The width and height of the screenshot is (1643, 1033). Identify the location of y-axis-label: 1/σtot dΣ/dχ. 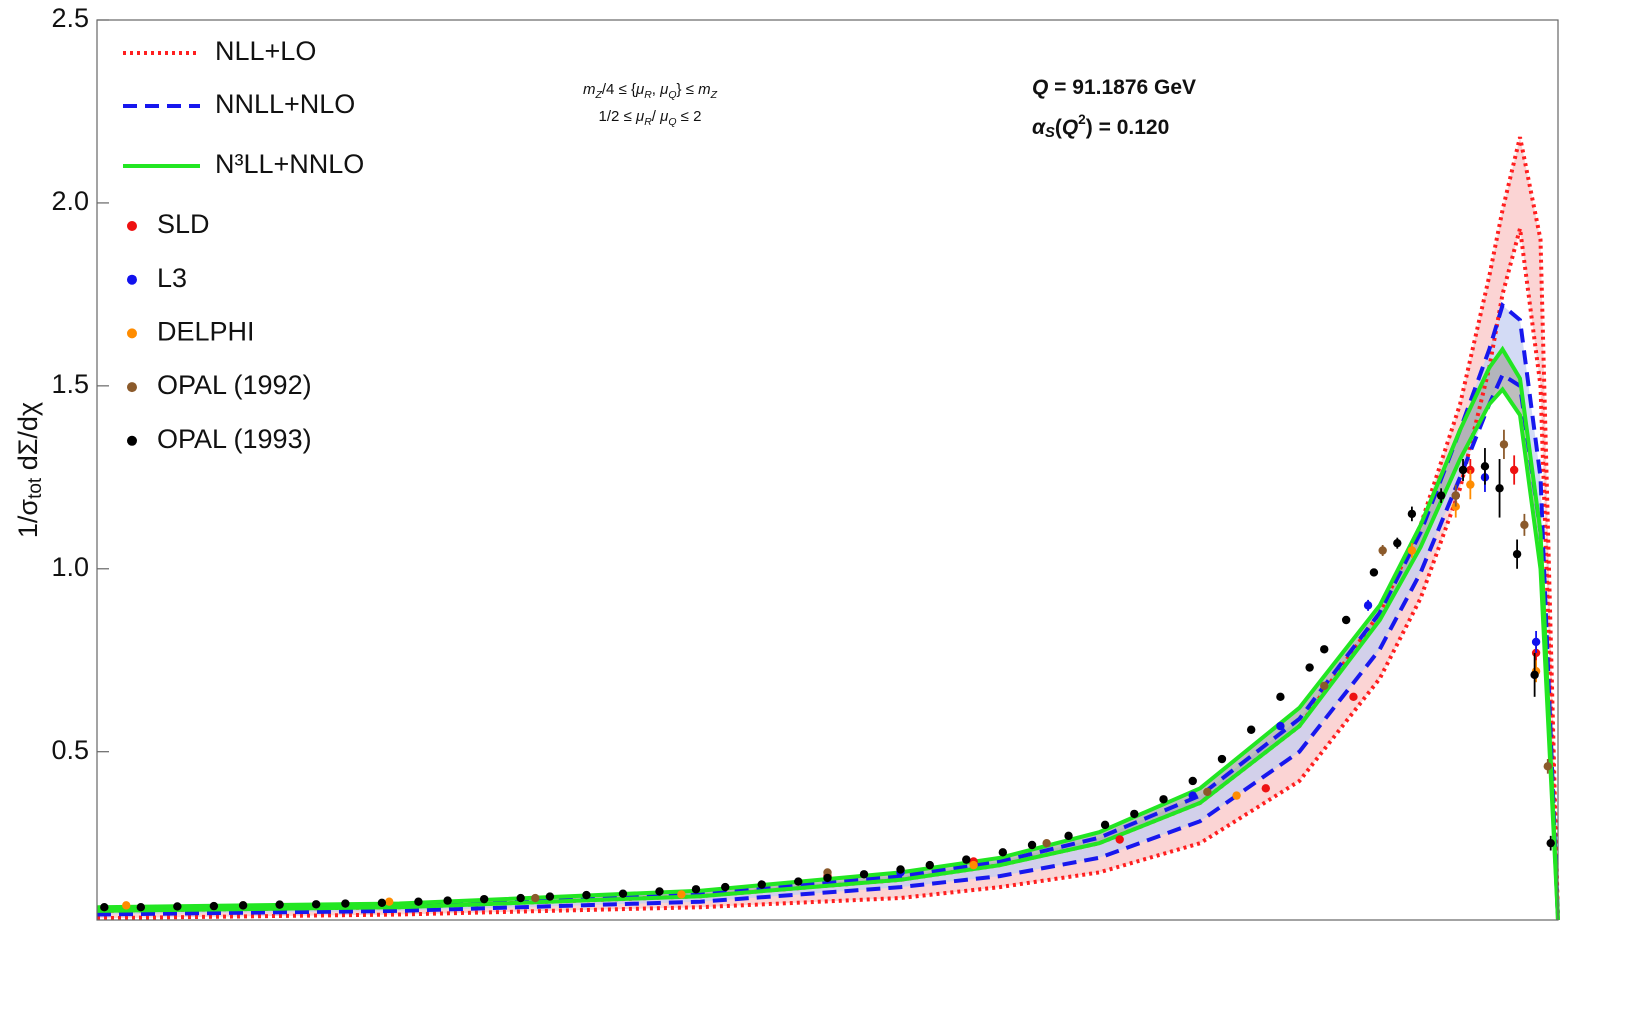
(29, 470).